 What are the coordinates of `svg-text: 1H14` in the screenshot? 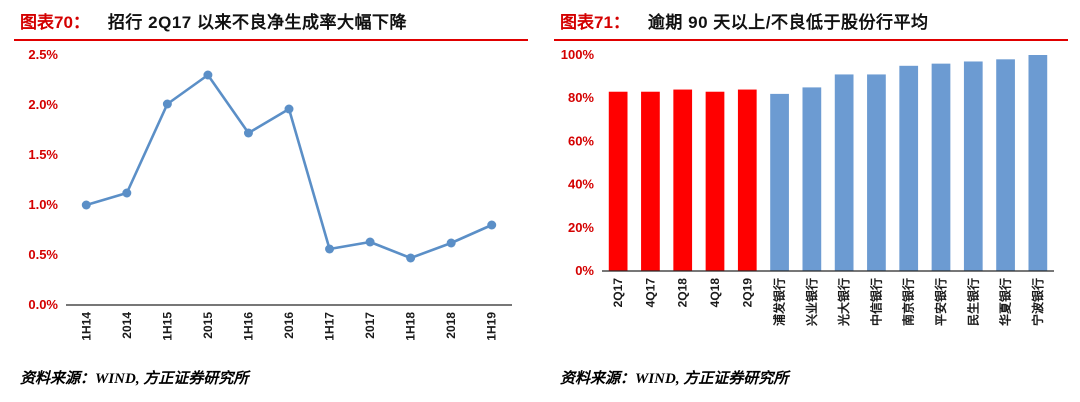 It's located at (86, 326).